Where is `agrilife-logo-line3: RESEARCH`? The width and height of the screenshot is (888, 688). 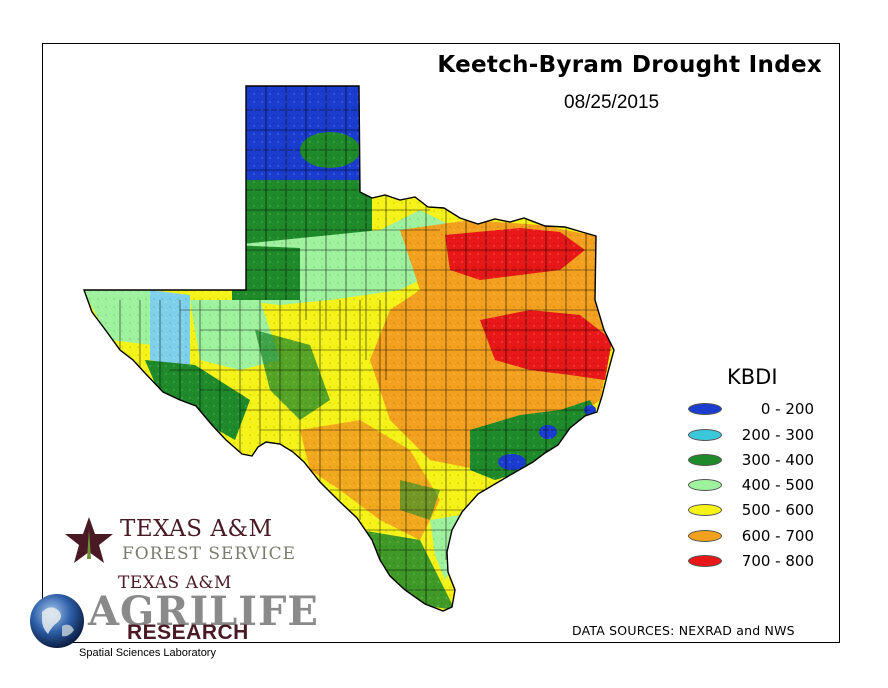
agrilife-logo-line3: RESEARCH is located at coordinates (188, 632).